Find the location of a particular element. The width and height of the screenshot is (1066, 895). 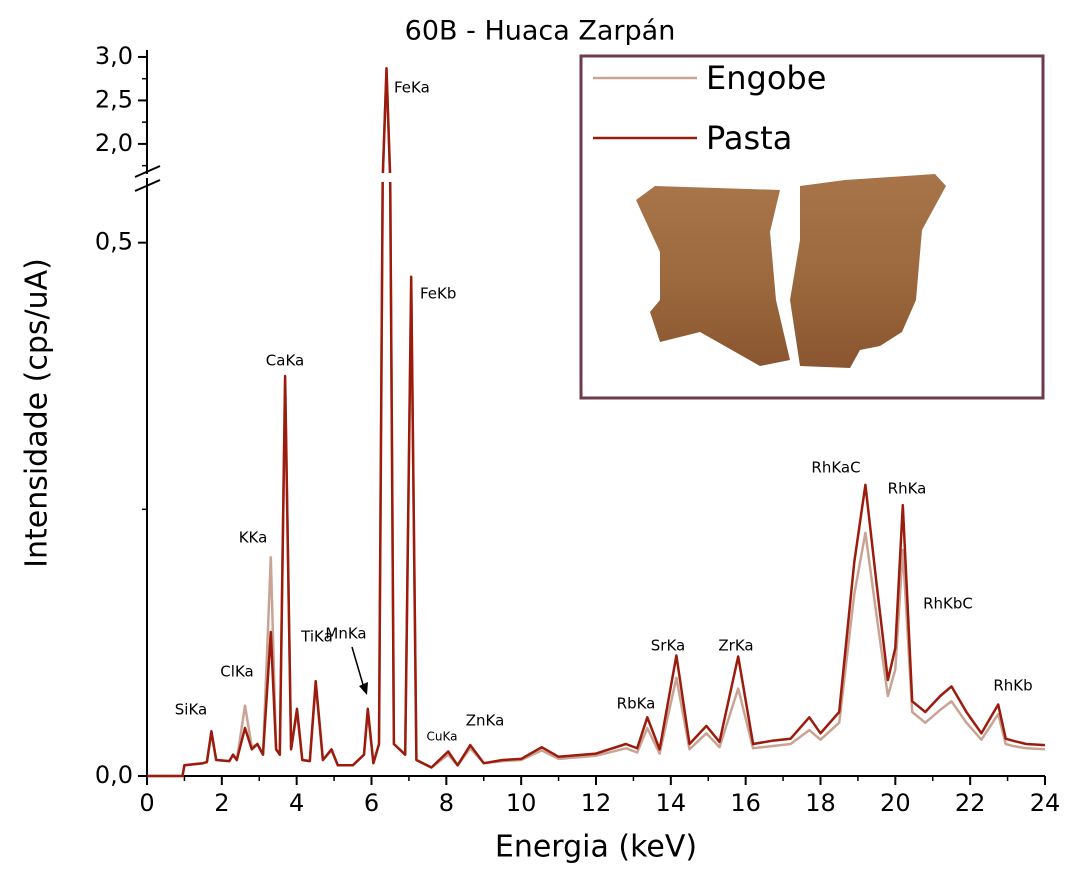

y-tick-label: 3,0 is located at coordinates (114, 56).